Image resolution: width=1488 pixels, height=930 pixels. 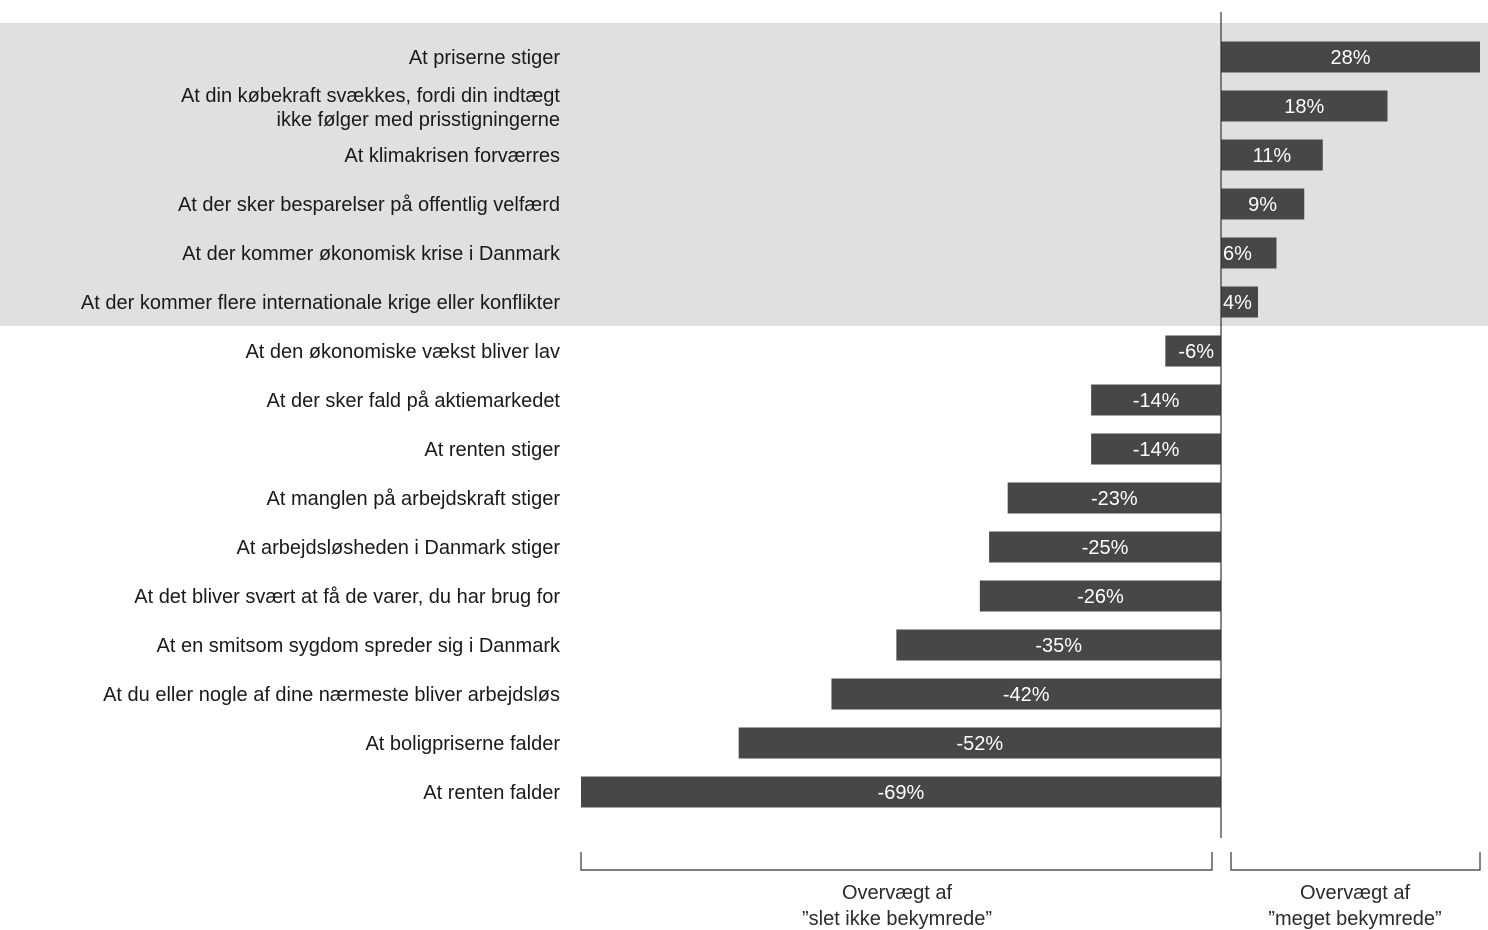 I want to click on category-label-5: At der kommer økonomisk krise i Danmark, so click(x=371, y=254).